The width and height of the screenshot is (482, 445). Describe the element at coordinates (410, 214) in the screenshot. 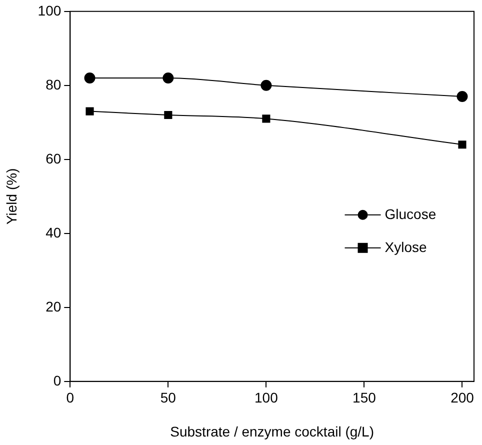

I see `legend-label: Glucose` at that location.